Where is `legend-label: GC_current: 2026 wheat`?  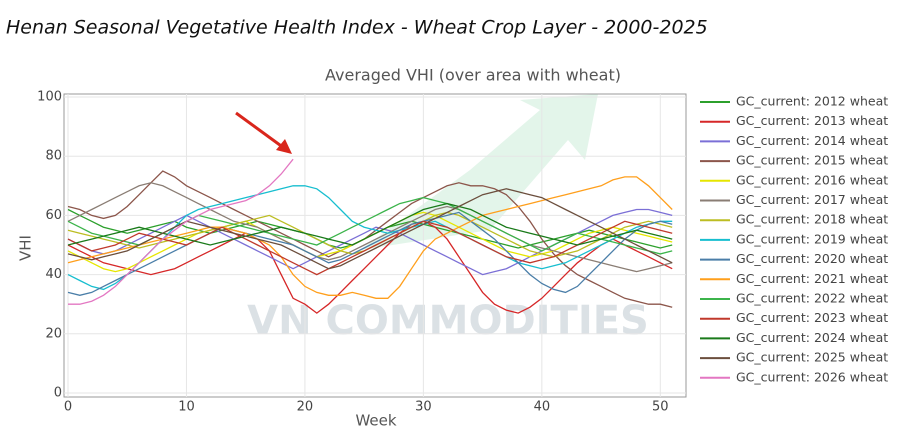 legend-label: GC_current: 2026 wheat is located at coordinates (812, 376).